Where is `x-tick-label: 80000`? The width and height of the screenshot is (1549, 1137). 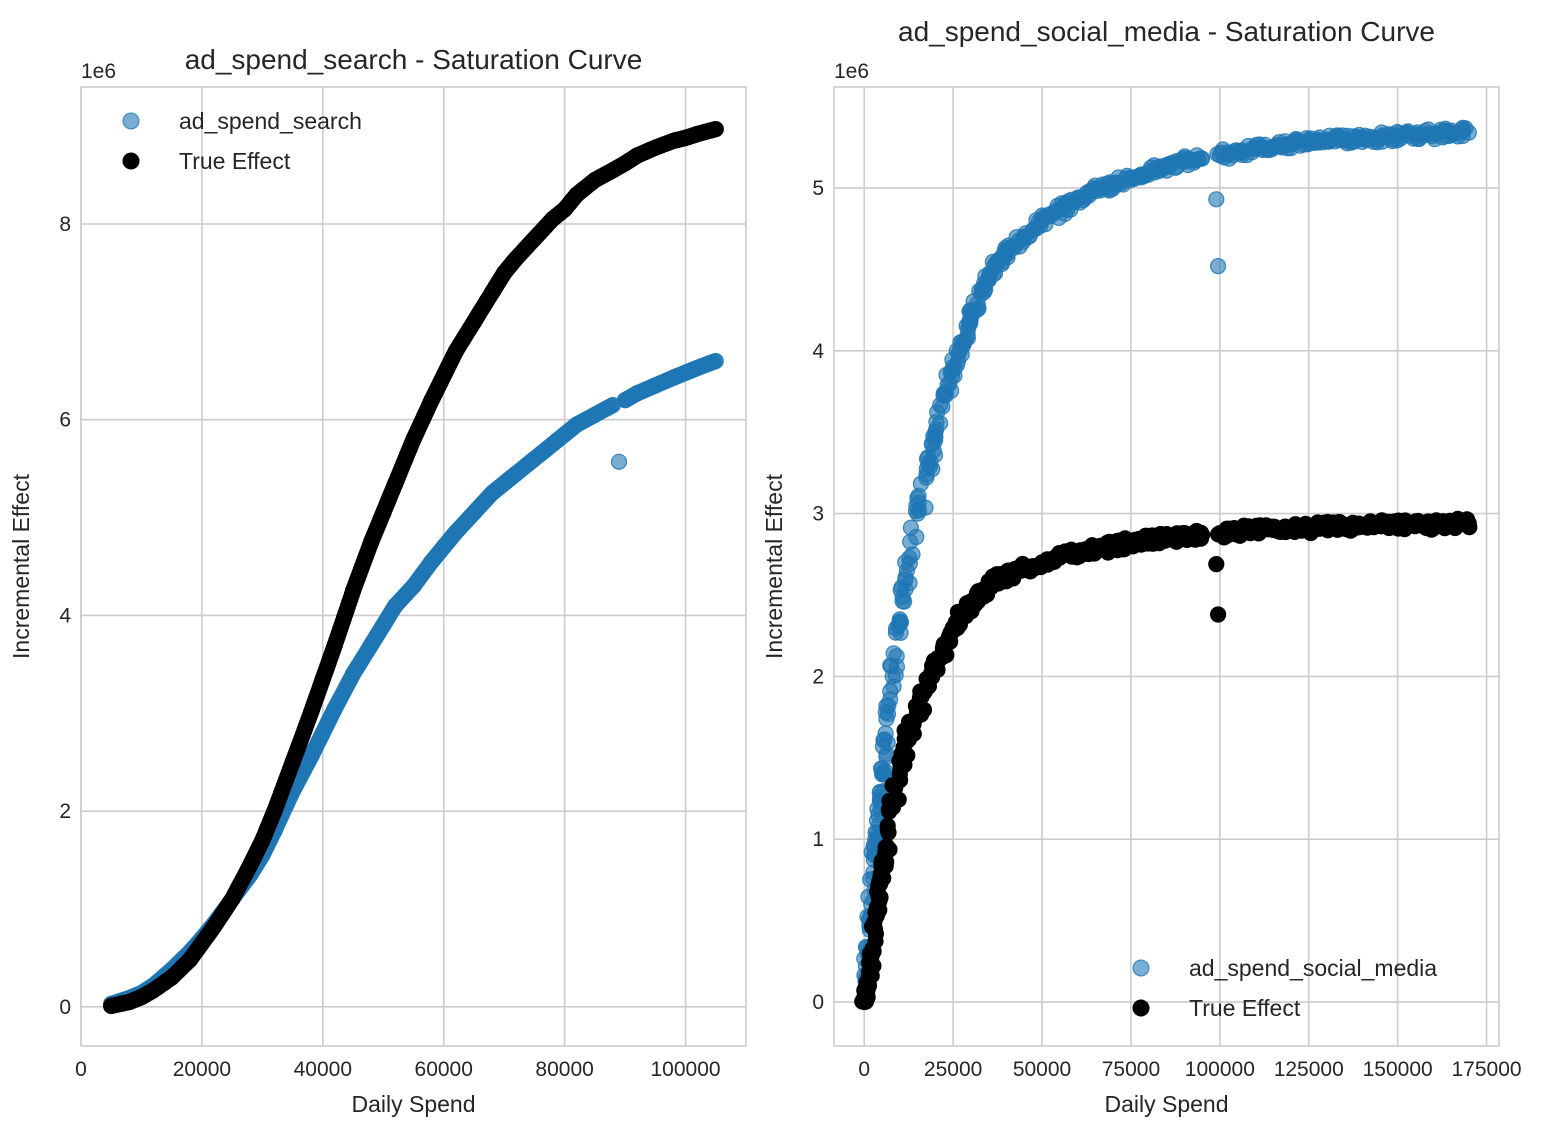 x-tick-label: 80000 is located at coordinates (564, 1069).